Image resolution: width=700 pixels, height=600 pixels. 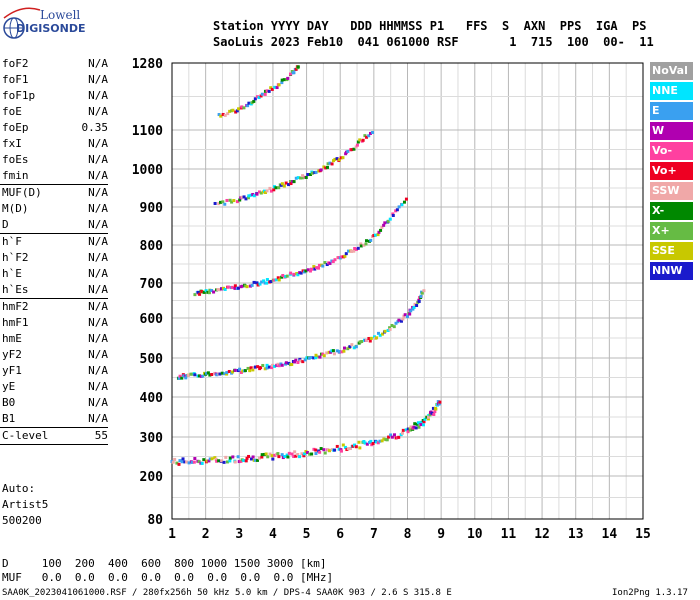 What do you see at coordinates (9, 402) in the screenshot?
I see `param-name: B0` at bounding box center [9, 402].